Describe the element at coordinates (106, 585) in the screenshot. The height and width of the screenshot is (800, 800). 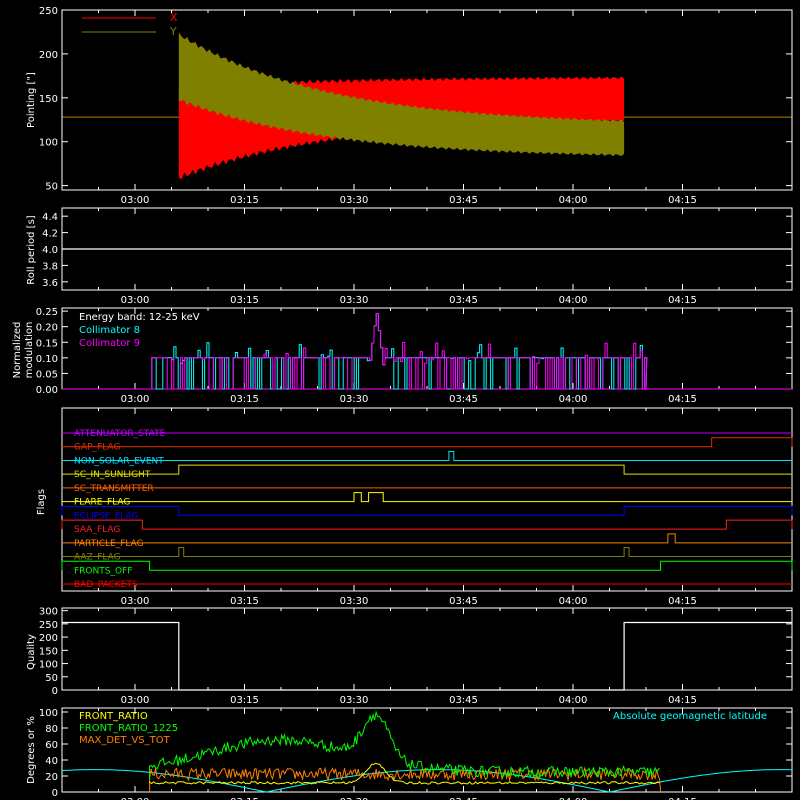
I see `flag-label: BAD_PACKETS` at that location.